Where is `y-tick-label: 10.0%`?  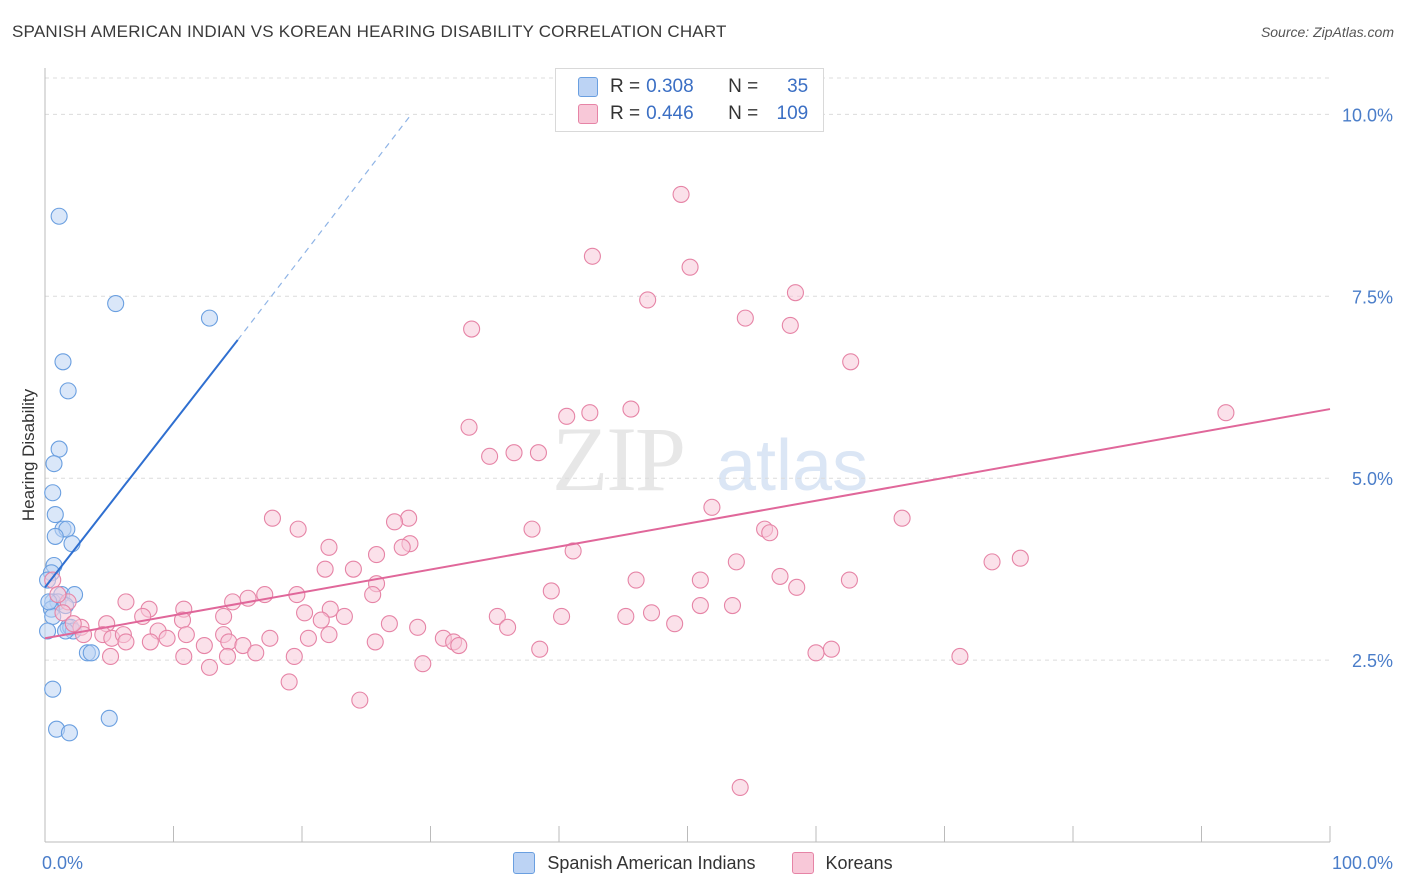
y-tick-label: 10.0% is located at coordinates (1367, 115).